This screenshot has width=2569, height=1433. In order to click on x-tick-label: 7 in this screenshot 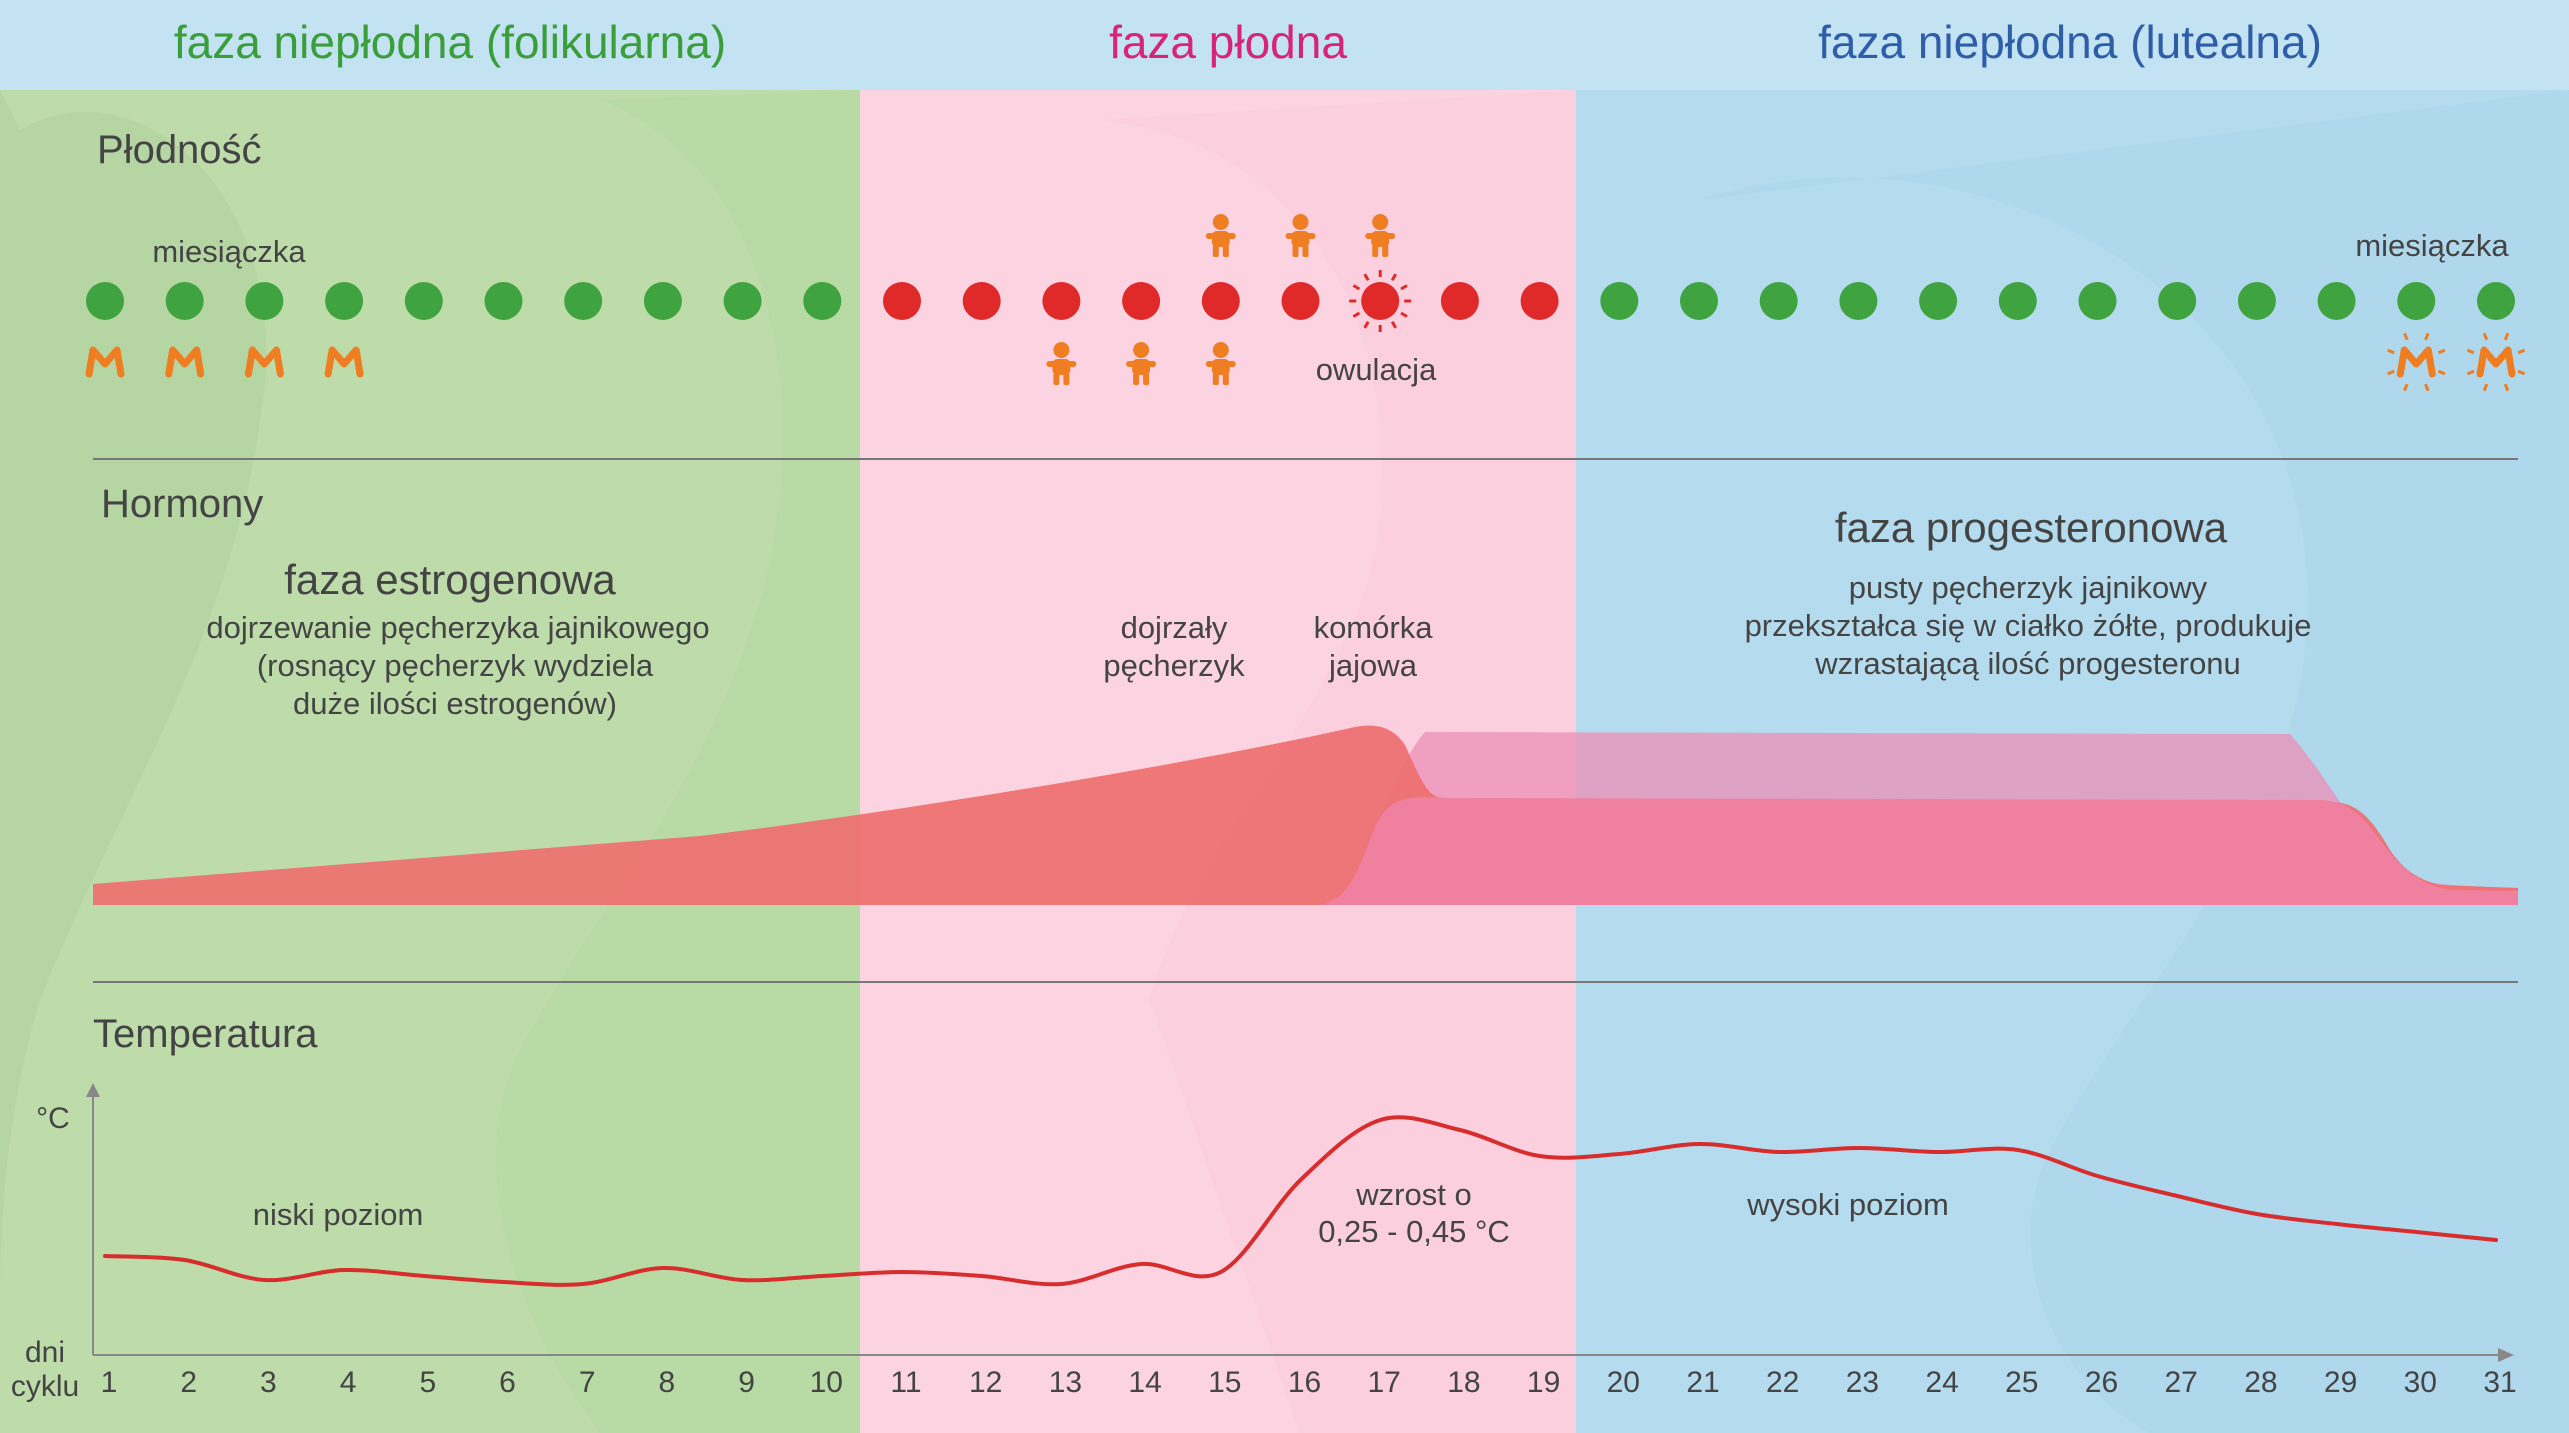, I will do `click(587, 1382)`.